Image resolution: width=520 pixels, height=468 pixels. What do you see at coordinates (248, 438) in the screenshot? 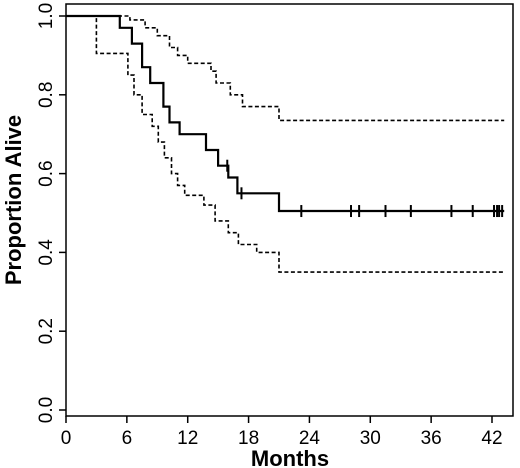
I see `x-tick-label: 18` at bounding box center [248, 438].